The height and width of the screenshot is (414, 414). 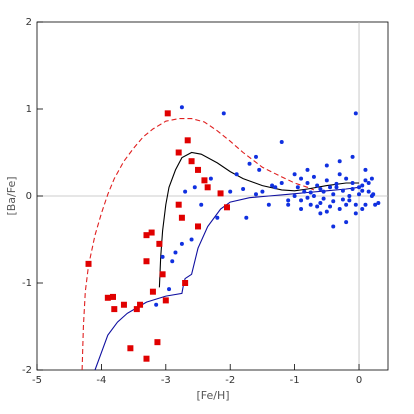 What do you see at coordinates (27, 370) in the screenshot?
I see `y-tick-label: -2` at bounding box center [27, 370].